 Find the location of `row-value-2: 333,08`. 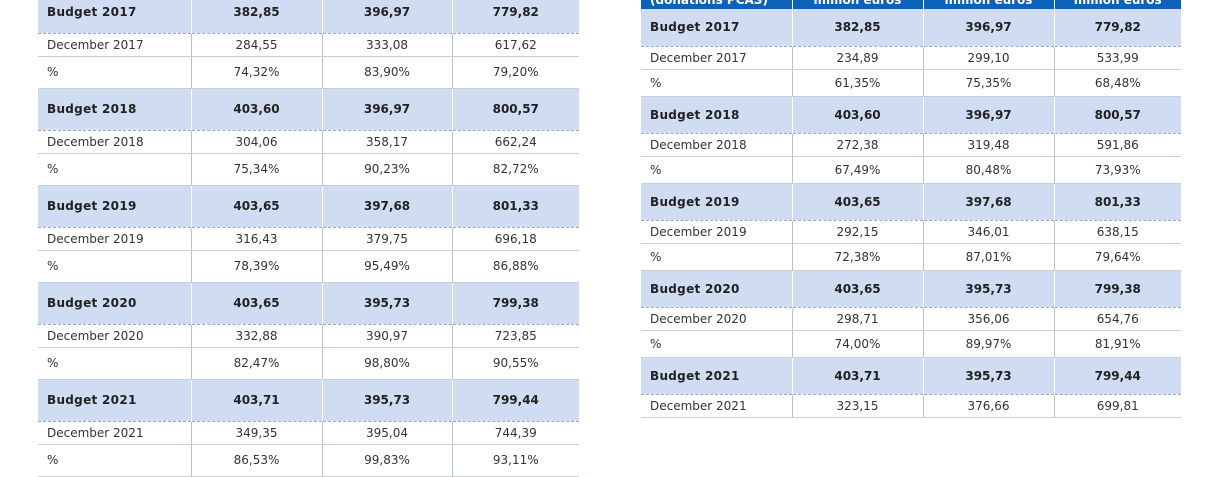

row-value-2: 333,08 is located at coordinates (387, 45).